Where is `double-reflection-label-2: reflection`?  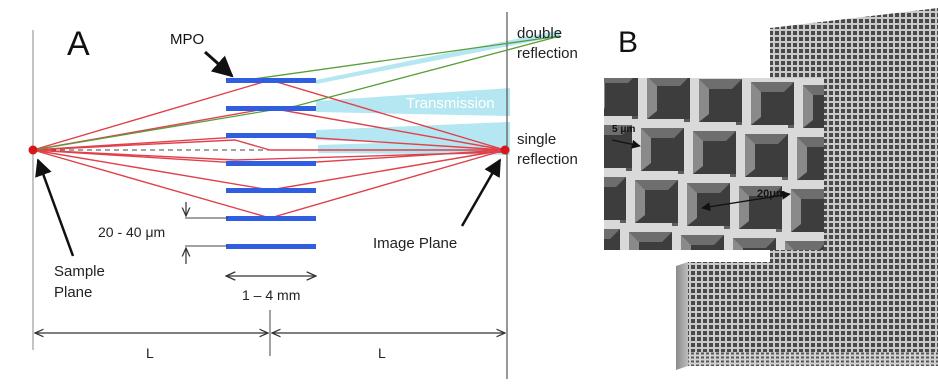
double-reflection-label-2: reflection is located at coordinates (547, 53).